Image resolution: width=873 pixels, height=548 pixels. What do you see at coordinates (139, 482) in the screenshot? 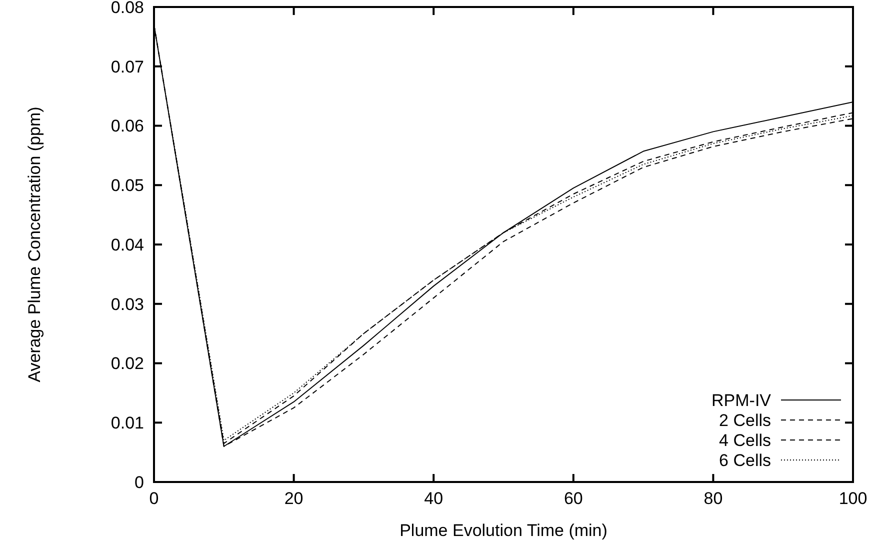
I see `y-tick-label: 0` at bounding box center [139, 482].